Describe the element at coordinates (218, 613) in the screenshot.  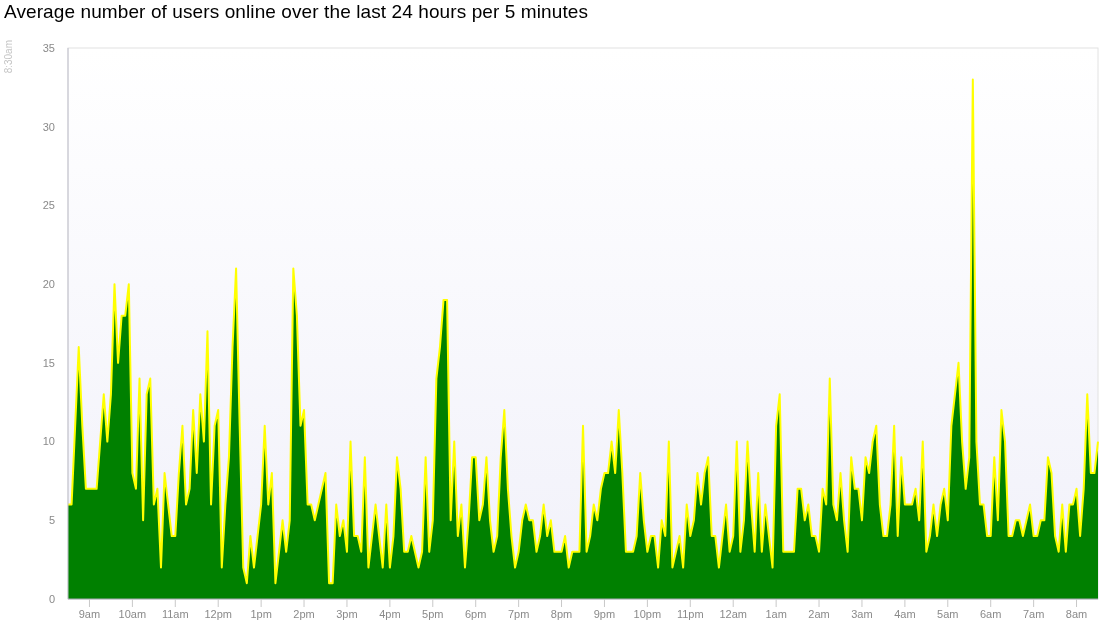
I see `x-tick-label: 12pm` at that location.